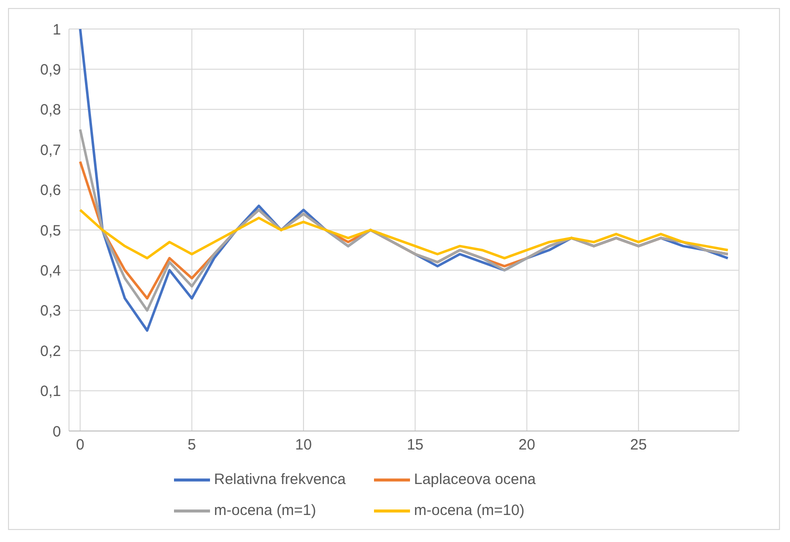 This screenshot has height=542, width=790. What do you see at coordinates (80, 445) in the screenshot?
I see `x-tick-label: 0` at bounding box center [80, 445].